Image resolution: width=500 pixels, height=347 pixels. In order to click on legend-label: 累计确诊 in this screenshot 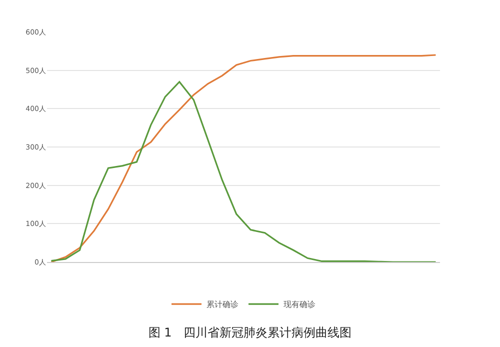, I will do `click(222, 305)`.